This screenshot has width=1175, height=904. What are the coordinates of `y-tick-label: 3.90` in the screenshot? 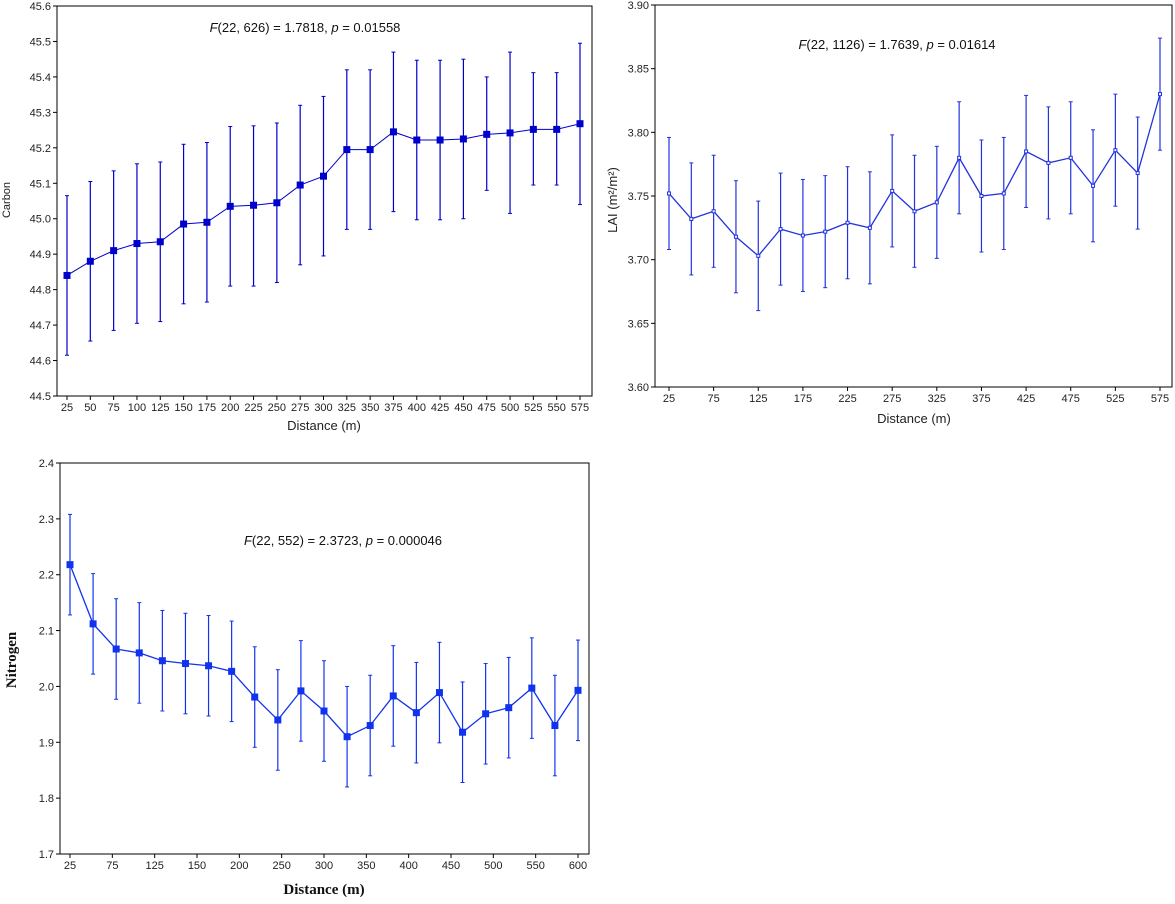 It's located at (638, 6).